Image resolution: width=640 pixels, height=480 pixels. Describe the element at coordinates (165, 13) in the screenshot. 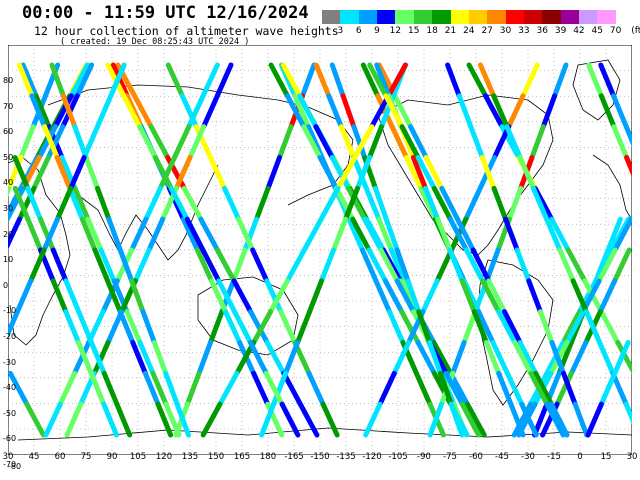

I see `page-title: 00:00 - 11:59 UTC 12/16/2024` at that location.